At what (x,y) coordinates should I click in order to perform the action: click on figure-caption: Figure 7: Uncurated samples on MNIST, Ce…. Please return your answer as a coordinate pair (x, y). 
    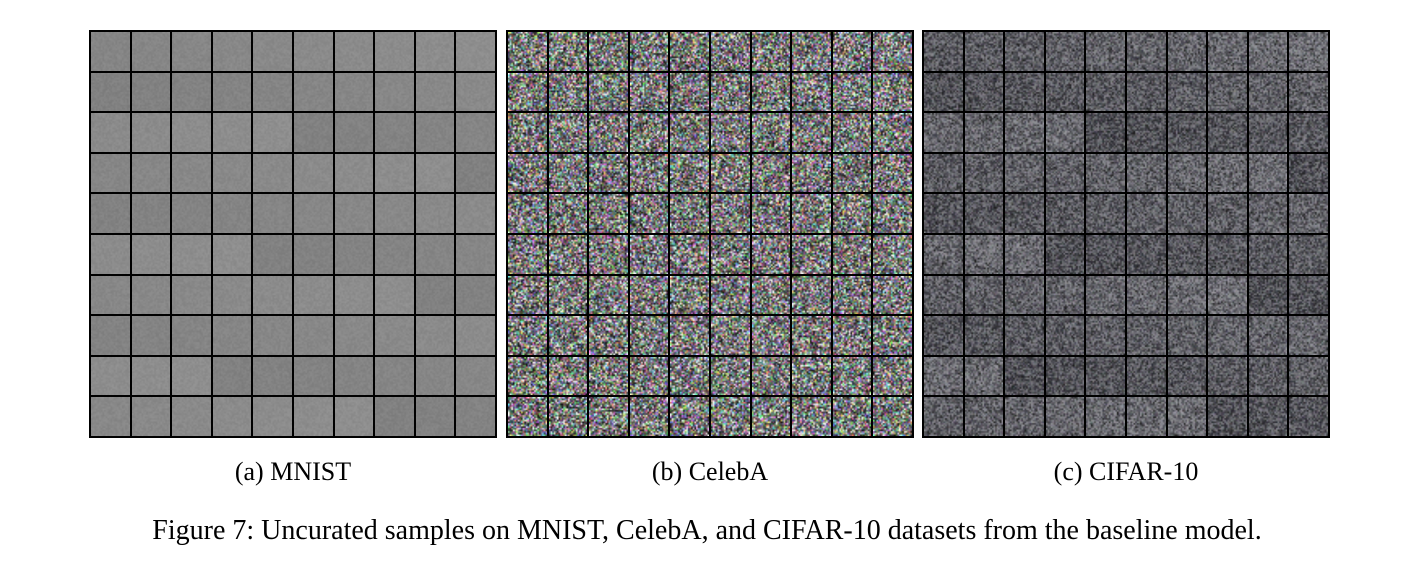
    Looking at the image, I should click on (707, 530).